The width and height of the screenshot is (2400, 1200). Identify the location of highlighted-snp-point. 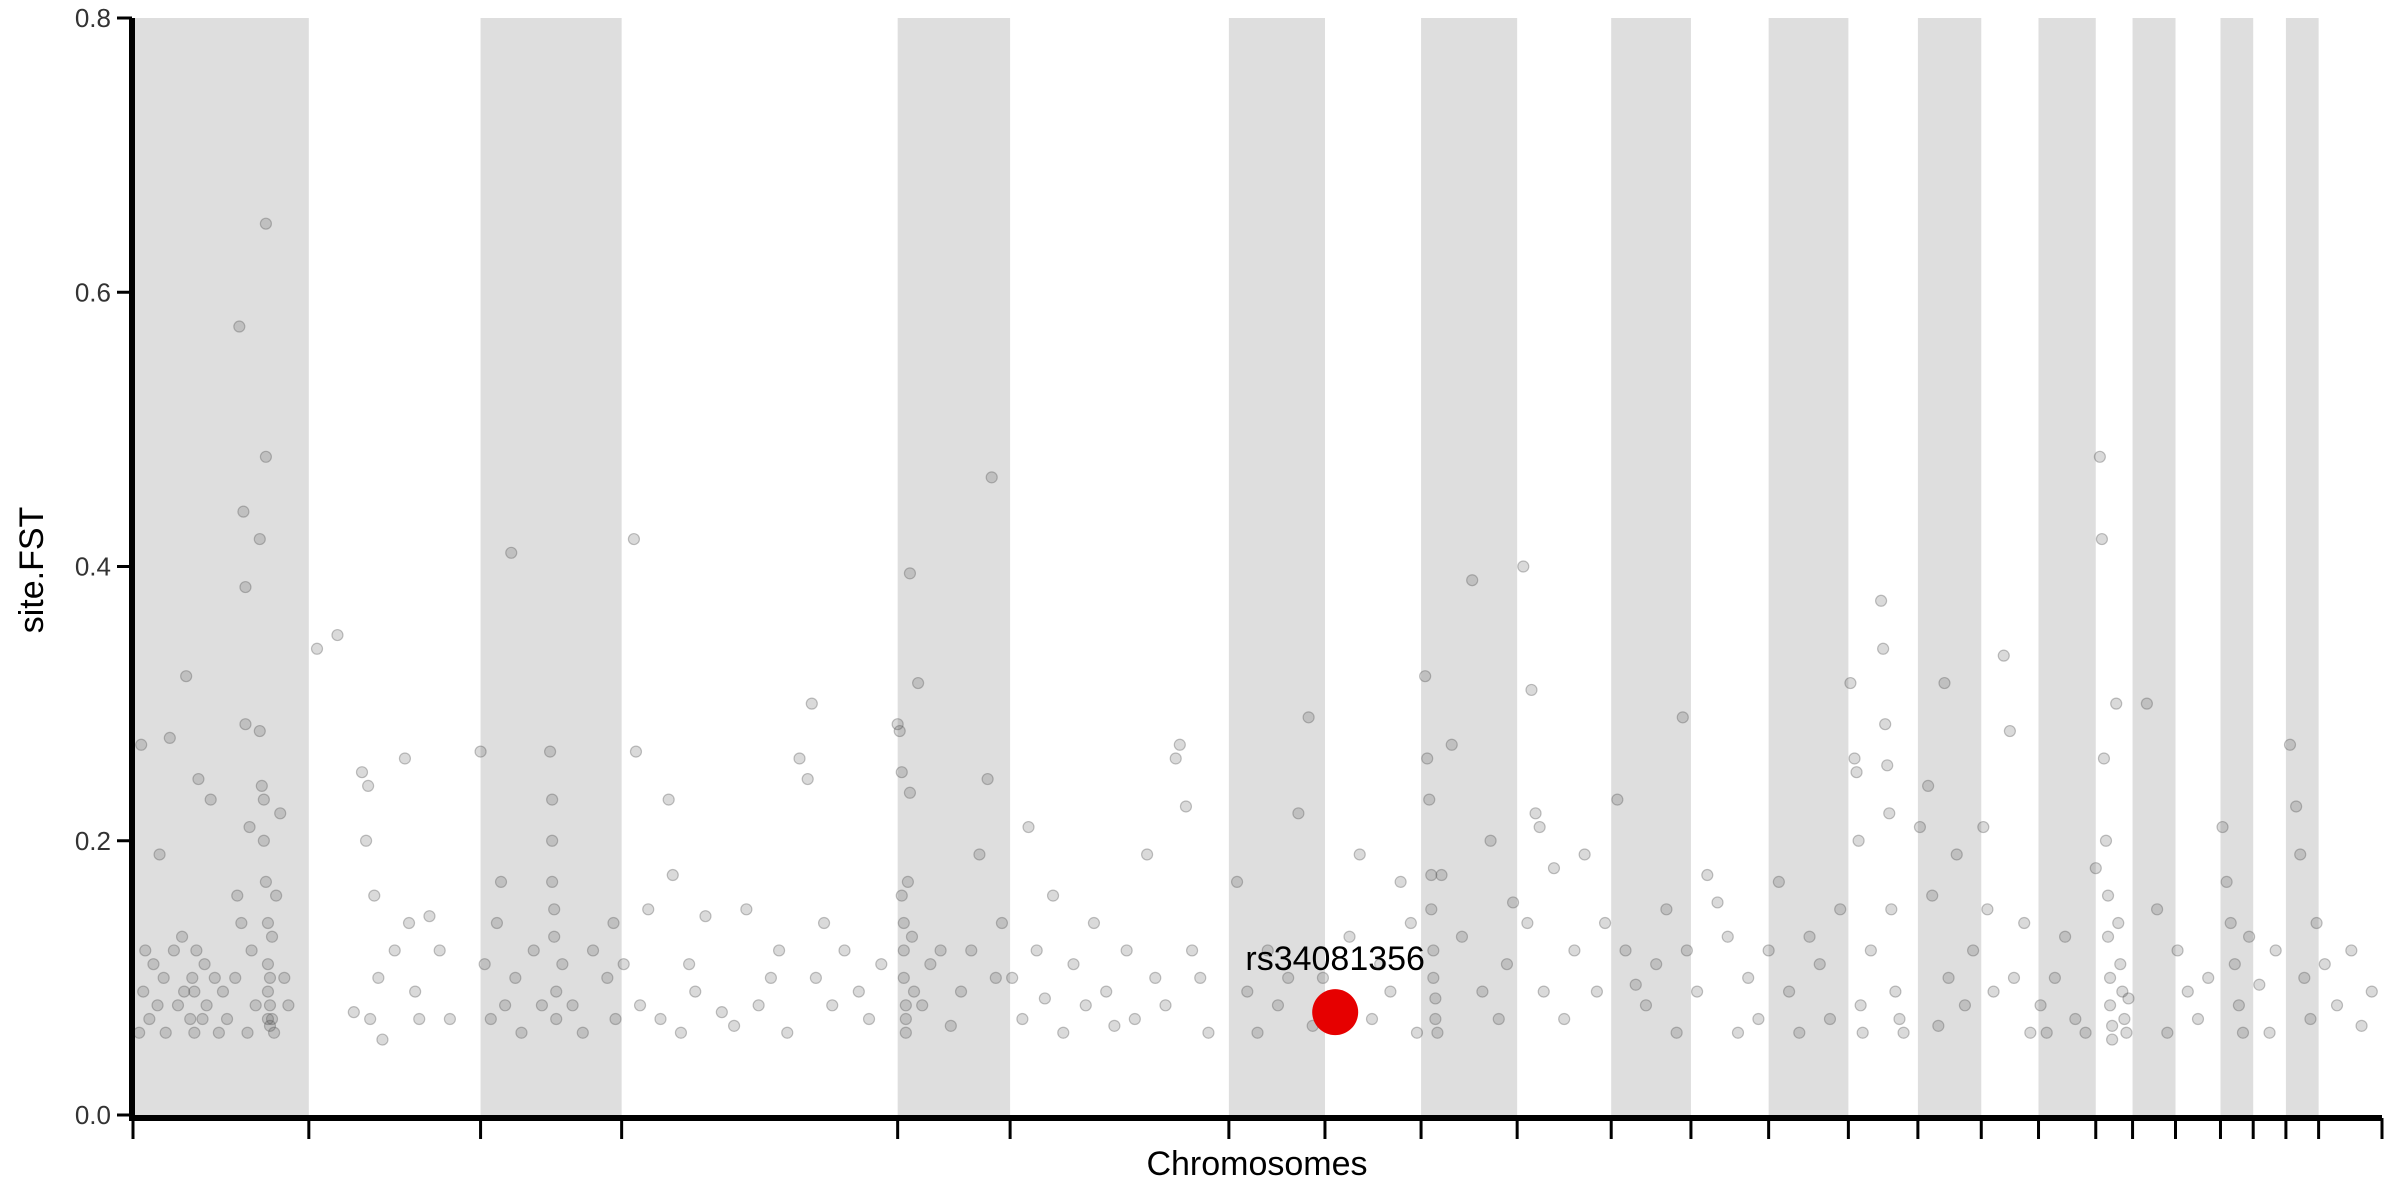
(1335, 1012).